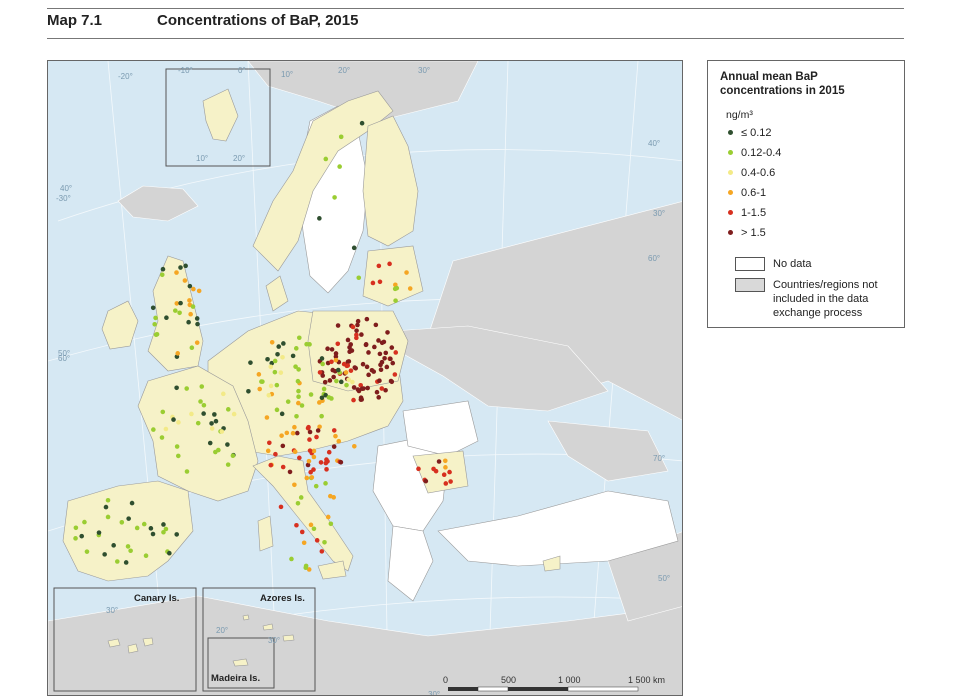 The height and width of the screenshot is (696, 959). Describe the element at coordinates (158, 203) in the screenshot. I see `iceland` at that location.